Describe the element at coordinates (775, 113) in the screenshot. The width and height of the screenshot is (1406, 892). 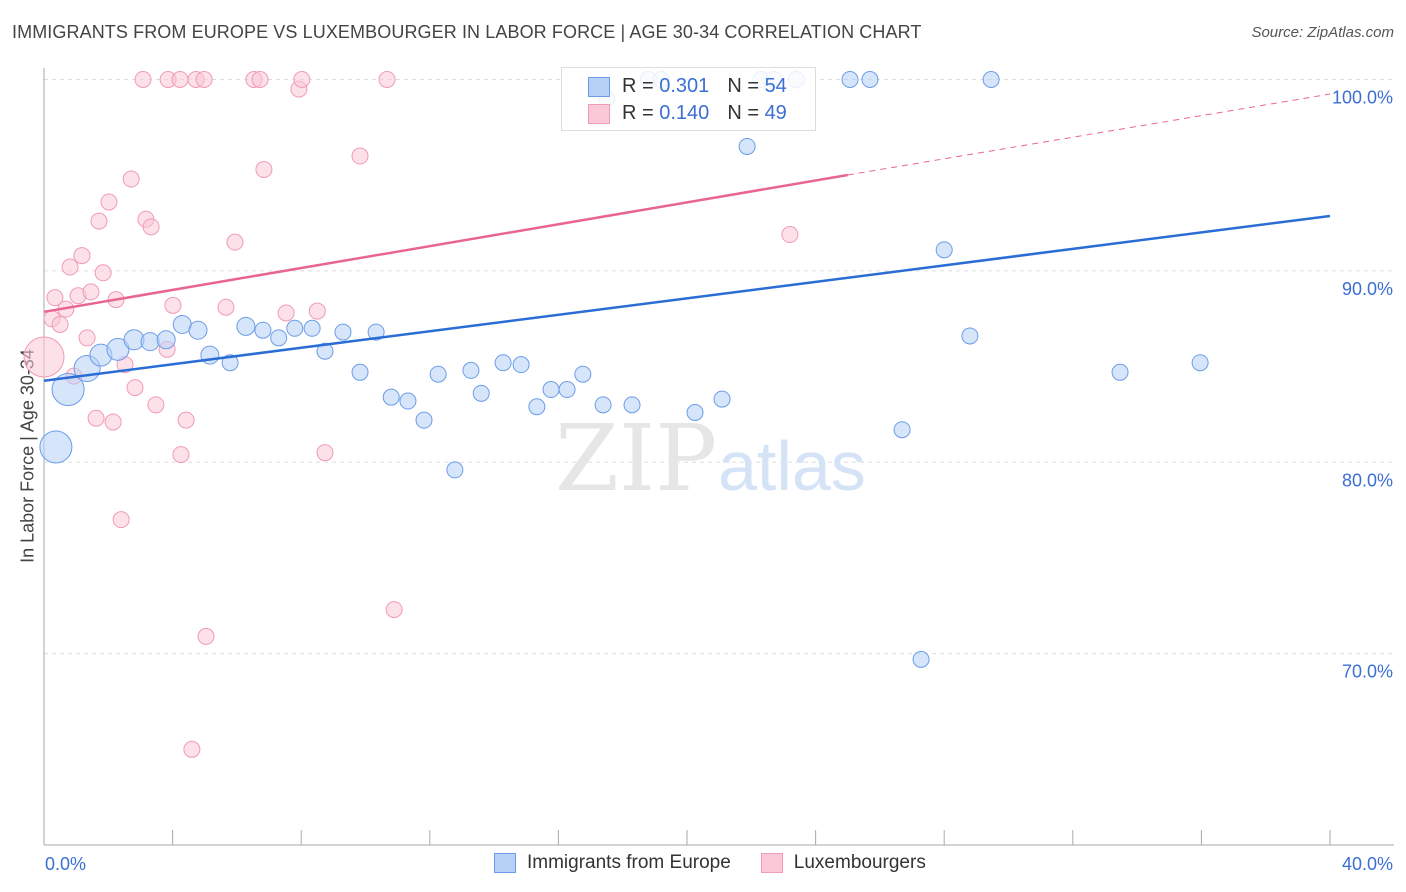
I see `n-value-luxembourgers: 49` at that location.